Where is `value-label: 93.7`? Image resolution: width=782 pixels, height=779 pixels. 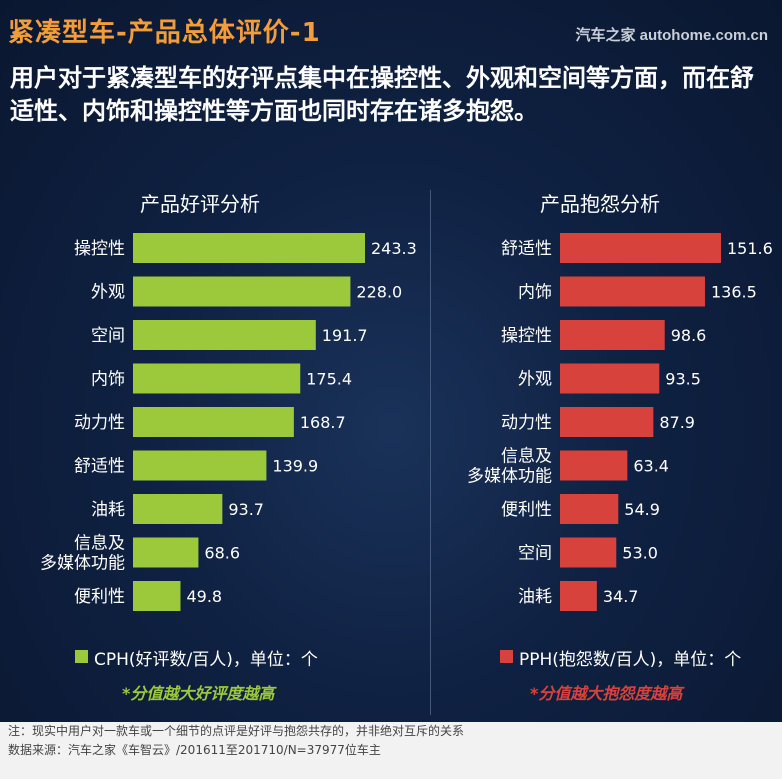
value-label: 93.7 is located at coordinates (246, 509).